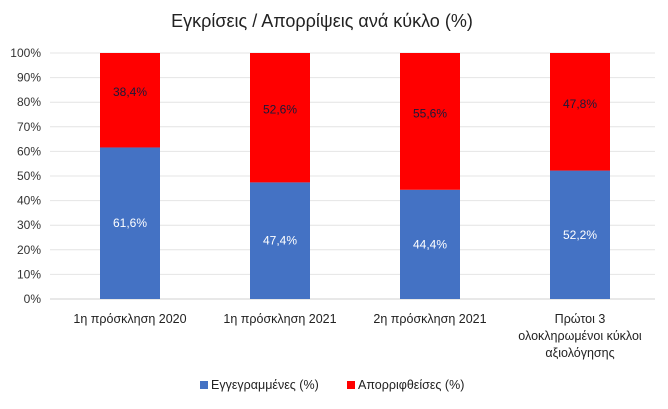 This screenshot has width=668, height=409. What do you see at coordinates (411, 385) in the screenshot?
I see `legend-label: Απορριφθείσες (%)` at bounding box center [411, 385].